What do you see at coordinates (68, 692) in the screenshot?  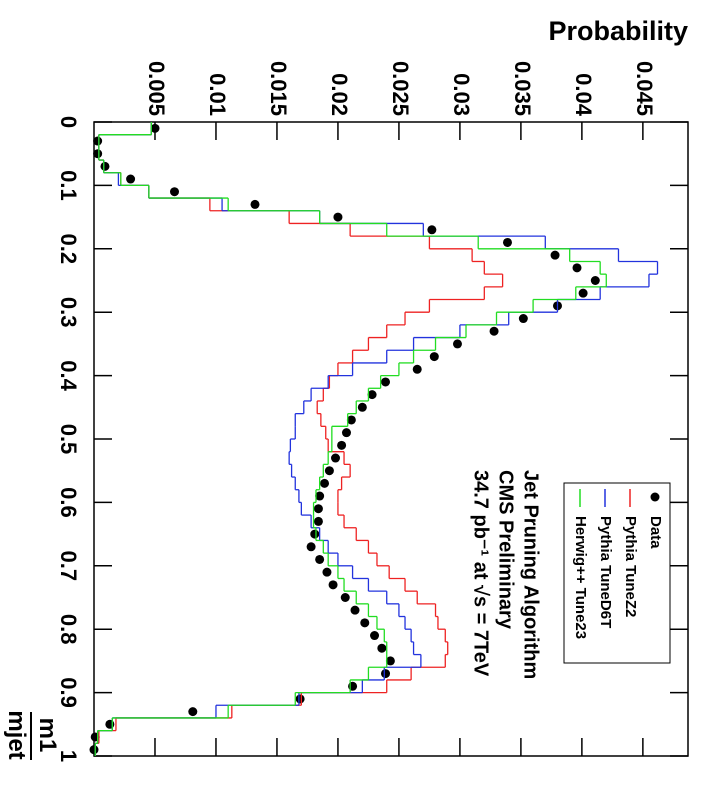 I see `x-tick-label: 0.9` at bounding box center [68, 692].